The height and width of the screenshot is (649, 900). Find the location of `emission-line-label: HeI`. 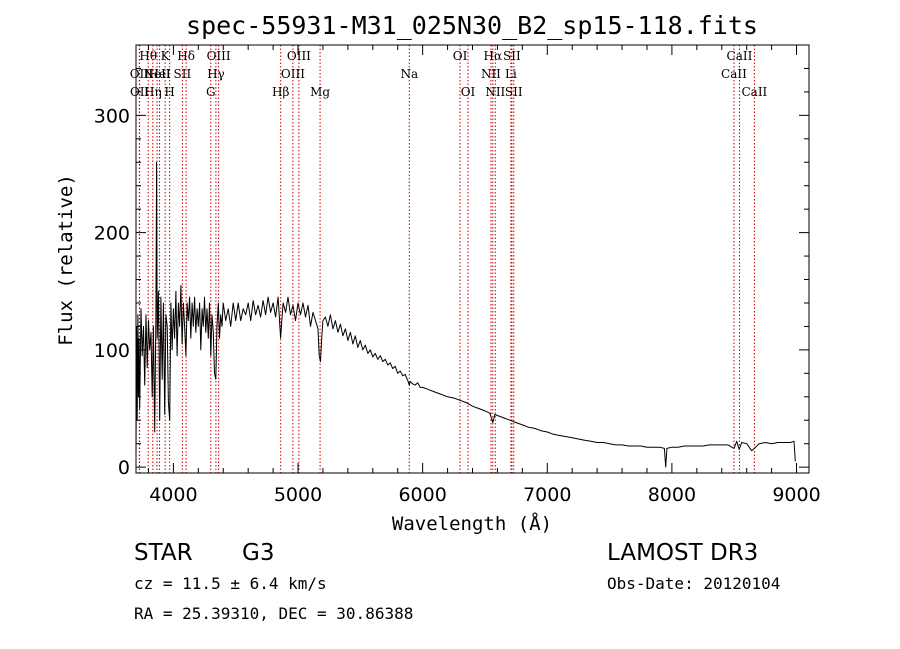

emission-line-label: HeI is located at coordinates (159, 74).